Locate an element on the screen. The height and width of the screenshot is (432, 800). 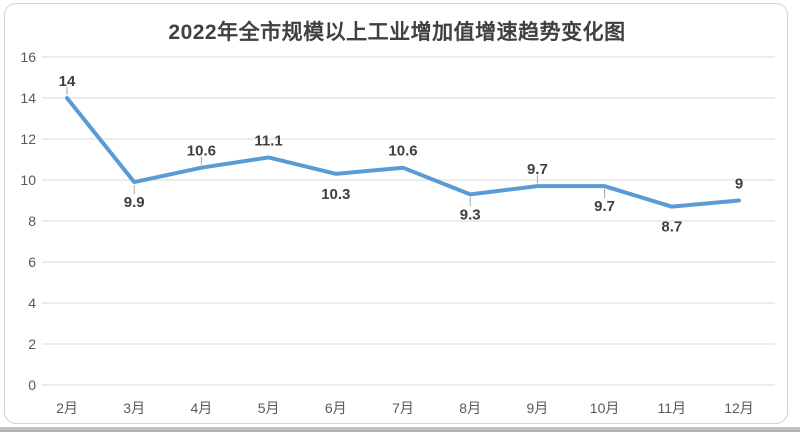
data-point-label: 11.1 is located at coordinates (268, 140).